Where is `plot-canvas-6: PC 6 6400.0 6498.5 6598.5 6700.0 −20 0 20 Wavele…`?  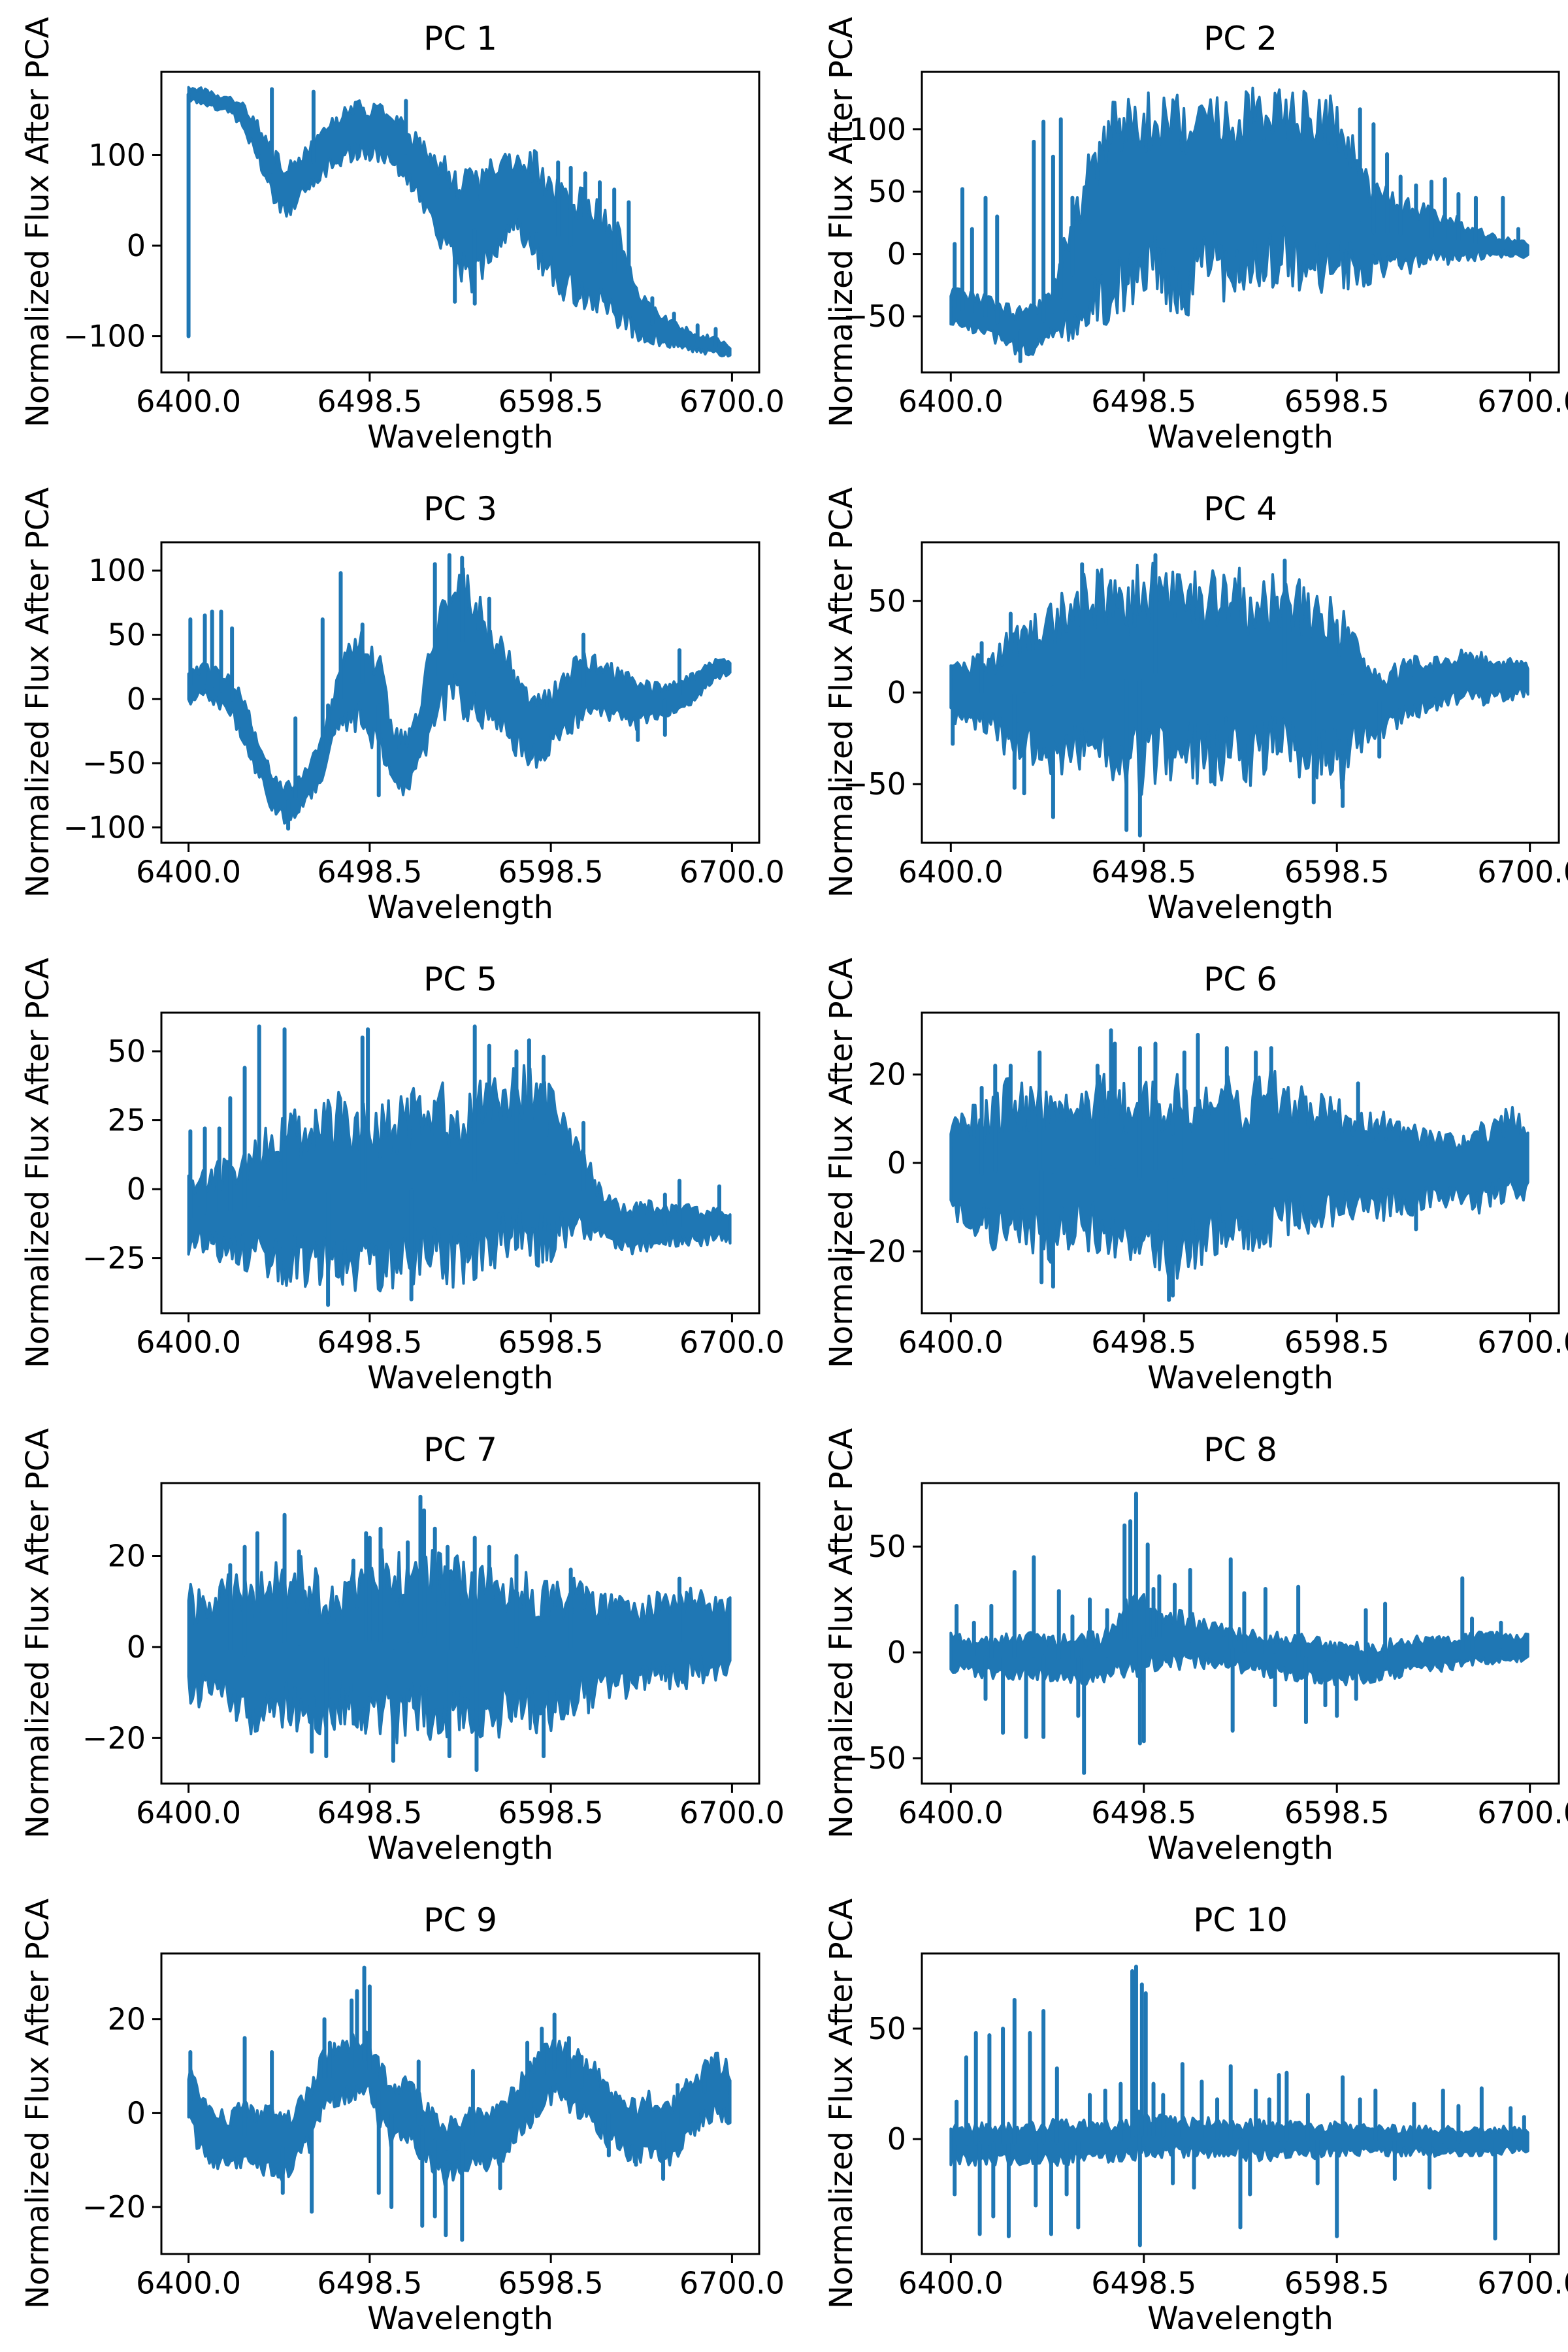
plot-canvas-6: PC 6 6400.0 6498.5 6598.5 6700.0 −20 0 20 Wavele… is located at coordinates (1195, 1177).